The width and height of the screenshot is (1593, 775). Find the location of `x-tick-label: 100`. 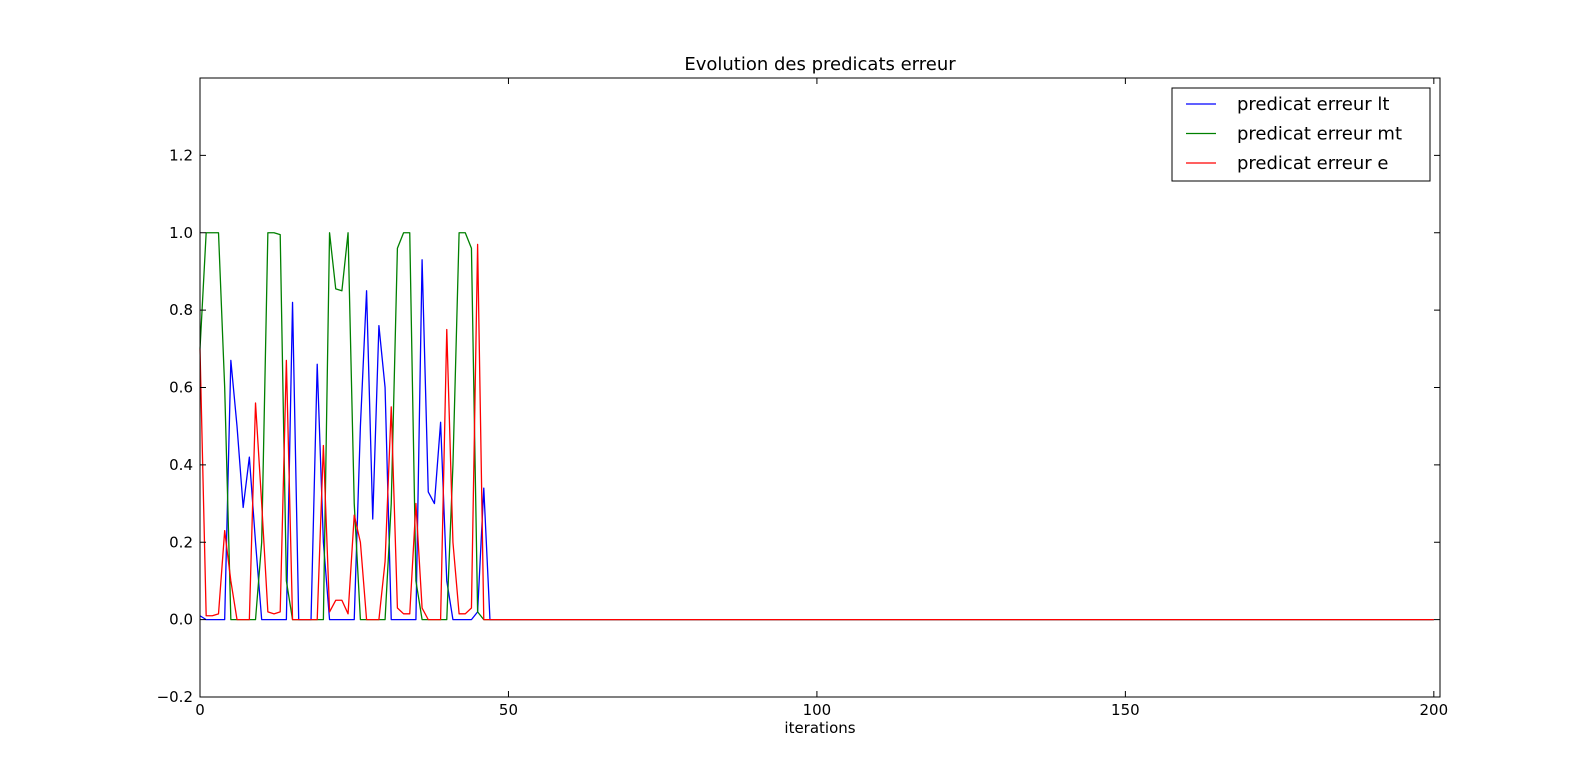

x-tick-label: 100 is located at coordinates (817, 710).